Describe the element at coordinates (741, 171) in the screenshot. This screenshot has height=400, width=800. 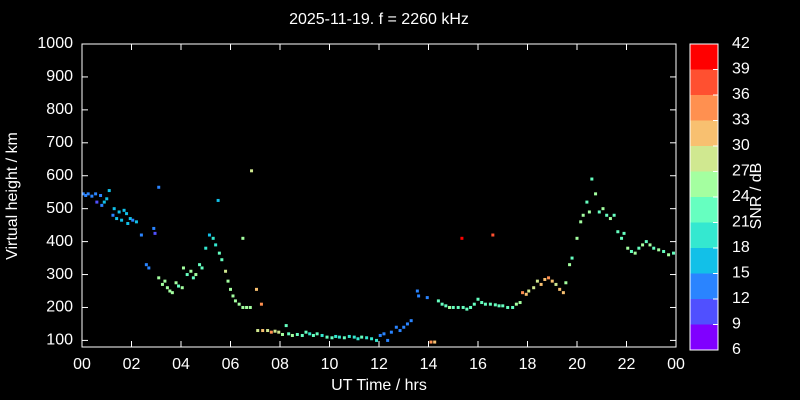
I see `colorbar-tick-label: 27` at that location.